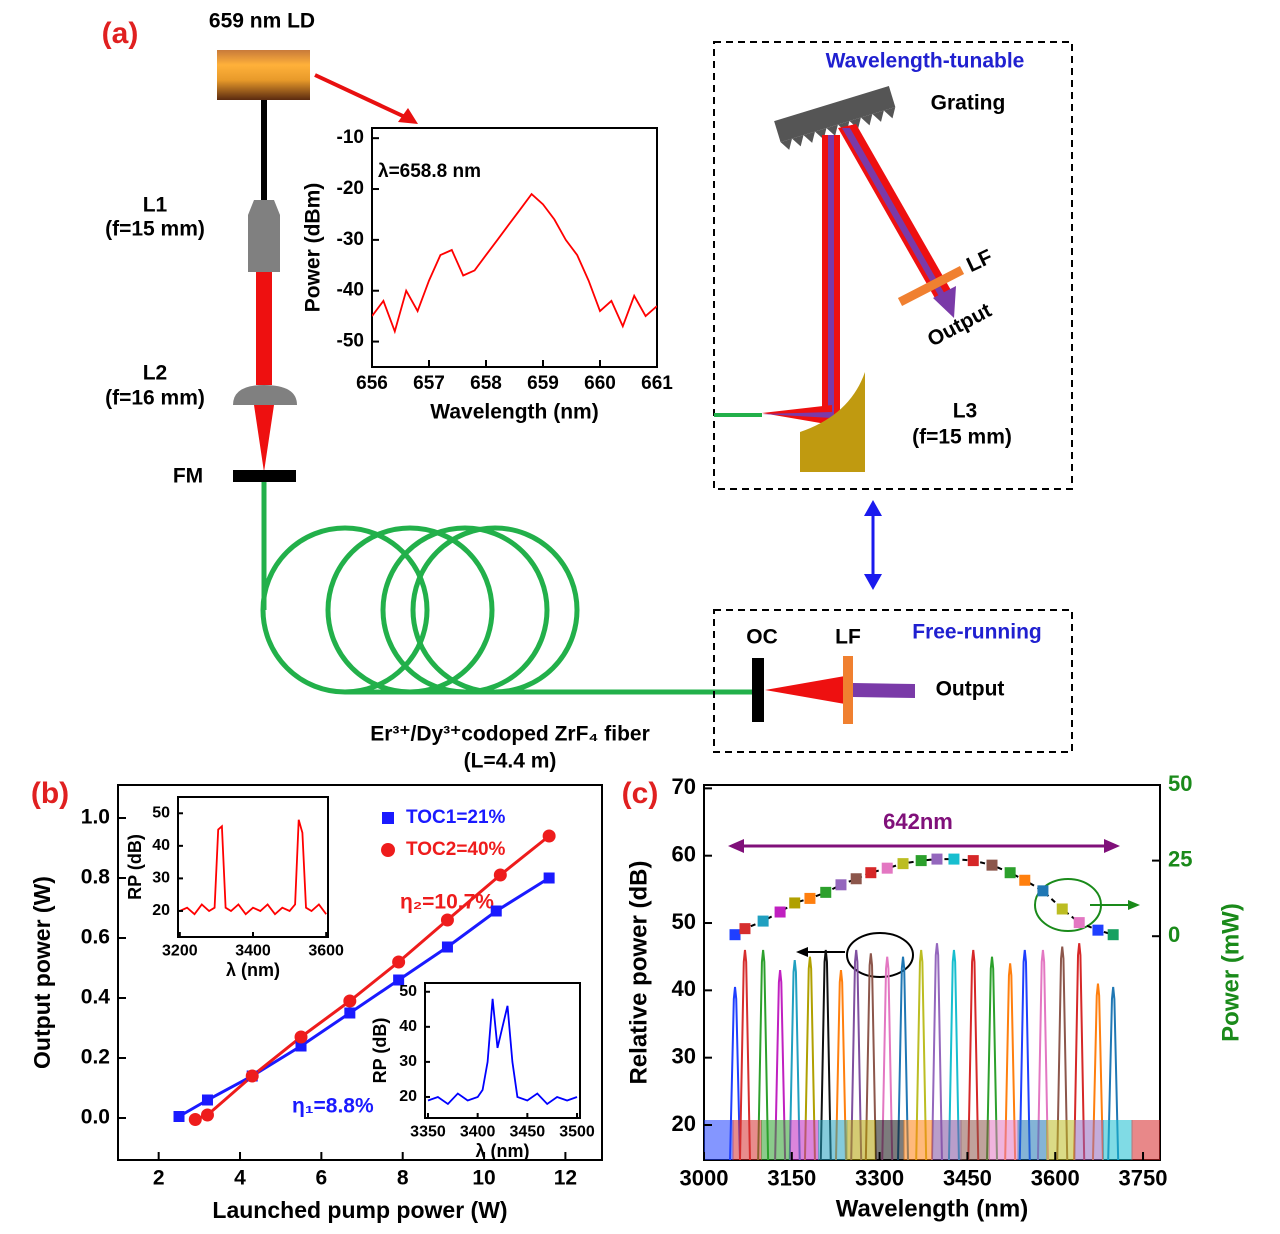 The width and height of the screenshot is (1280, 1234). Describe the element at coordinates (350, 137) in the screenshot. I see `y-tick-label: -10` at that location.